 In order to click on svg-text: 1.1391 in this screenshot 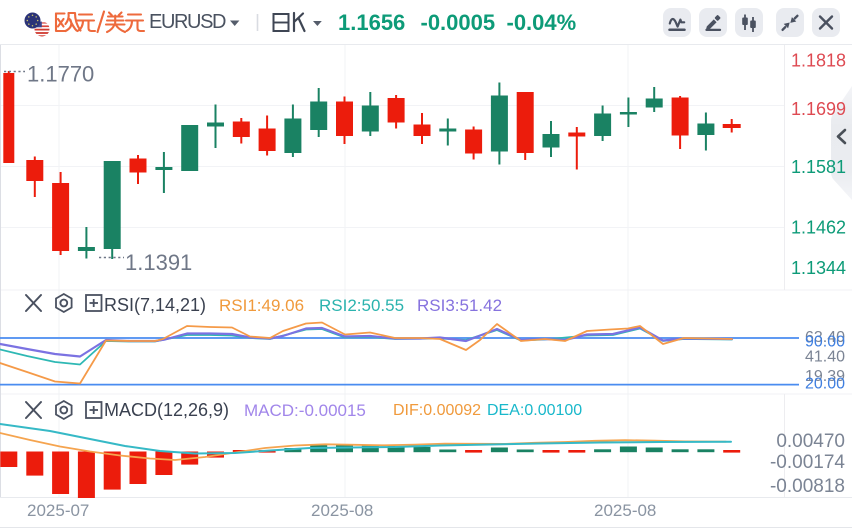, I will do `click(158, 262)`.